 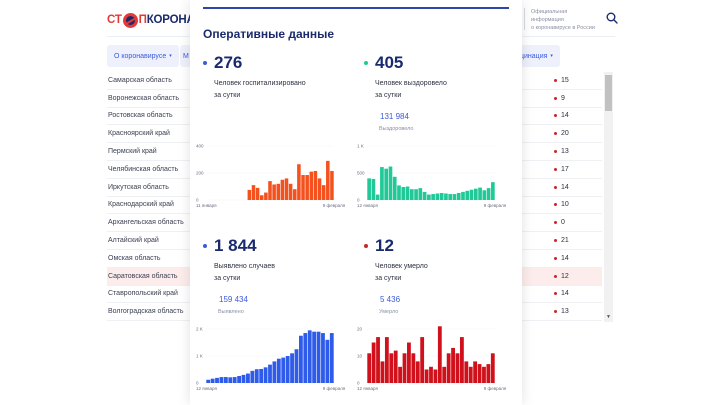 What do you see at coordinates (608, 317) in the screenshot?
I see `scroll-down-icon: ▼` at bounding box center [608, 317].